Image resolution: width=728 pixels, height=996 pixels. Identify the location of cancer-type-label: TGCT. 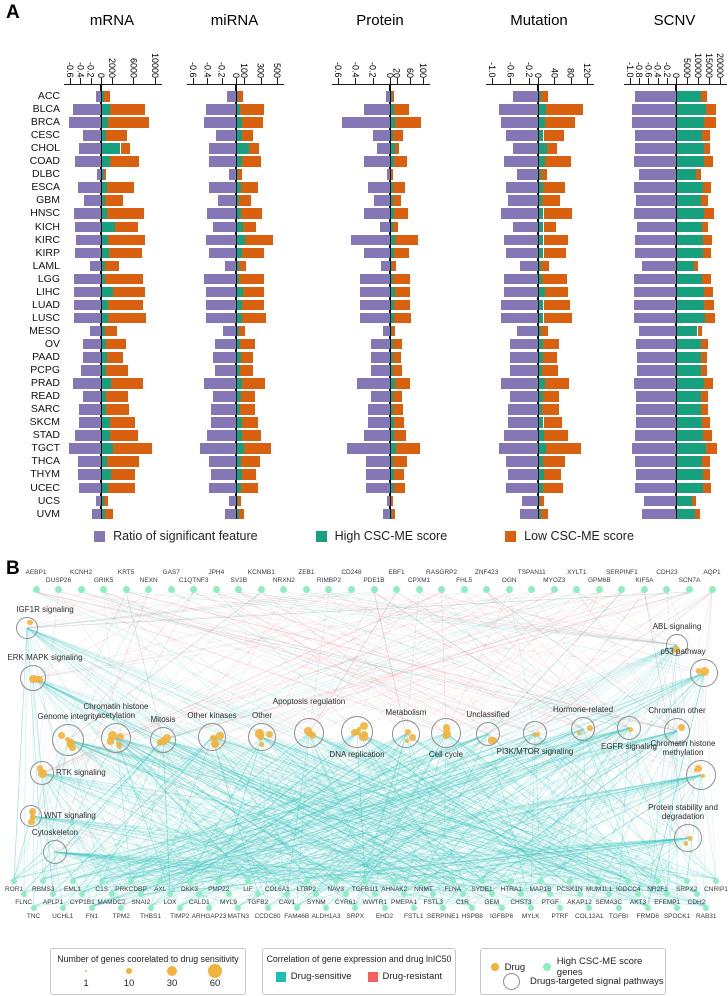
(45, 448).